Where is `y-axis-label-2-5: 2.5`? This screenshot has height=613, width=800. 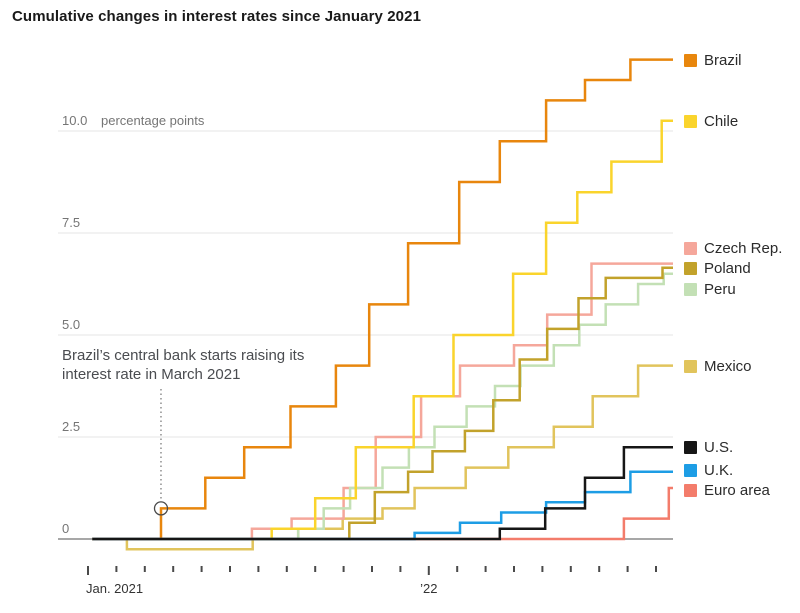
y-axis-label-2-5: 2.5 is located at coordinates (71, 426).